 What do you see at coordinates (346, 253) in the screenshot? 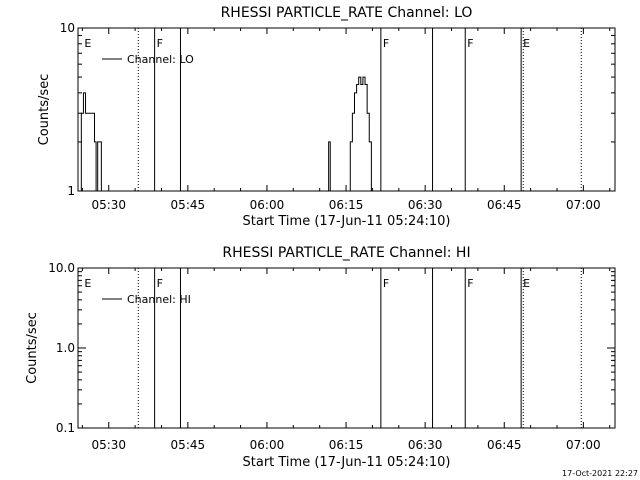
I see `chart-title: RHESSI PARTICLE_RATE Channel: HI` at bounding box center [346, 253].